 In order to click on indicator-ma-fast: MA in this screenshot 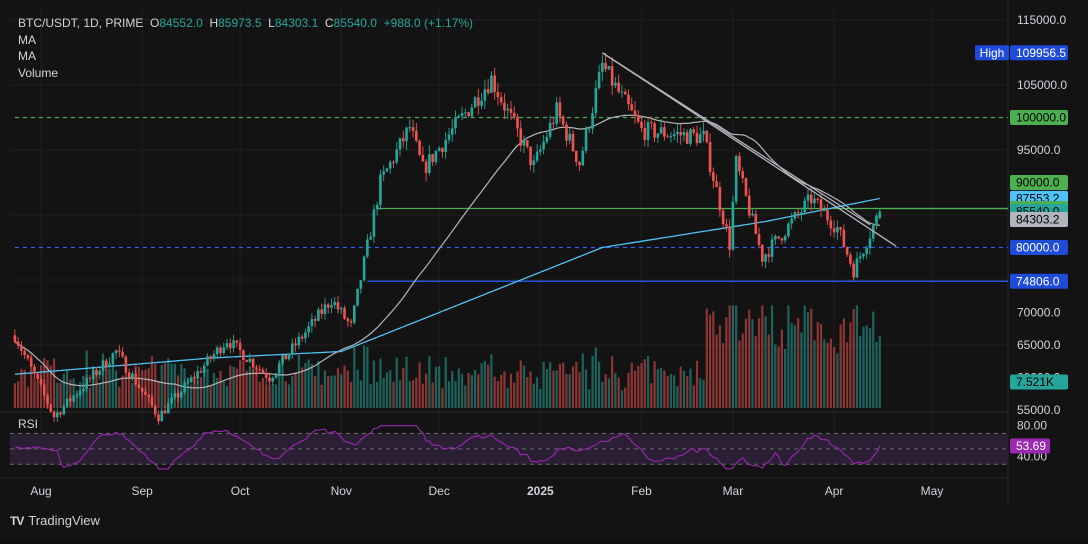, I will do `click(27, 39)`.